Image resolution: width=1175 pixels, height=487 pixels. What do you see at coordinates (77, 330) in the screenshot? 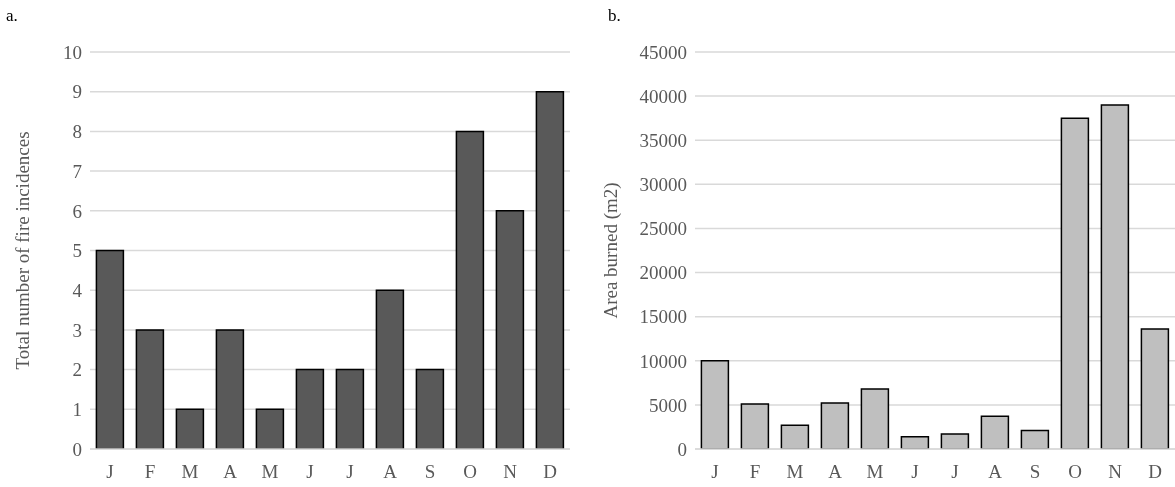
I see `y-tick-label: 3` at bounding box center [77, 330].